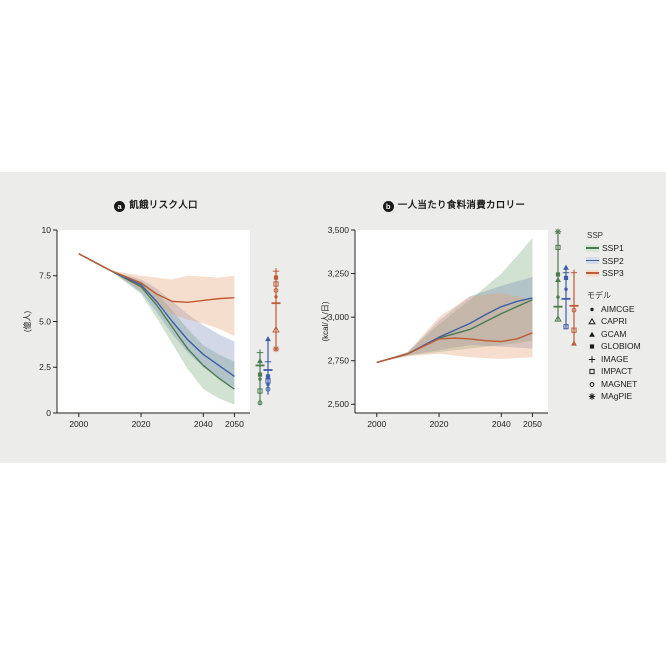  I want to click on panel-a-title-text: 飢餓リスク人口, so click(163, 205).